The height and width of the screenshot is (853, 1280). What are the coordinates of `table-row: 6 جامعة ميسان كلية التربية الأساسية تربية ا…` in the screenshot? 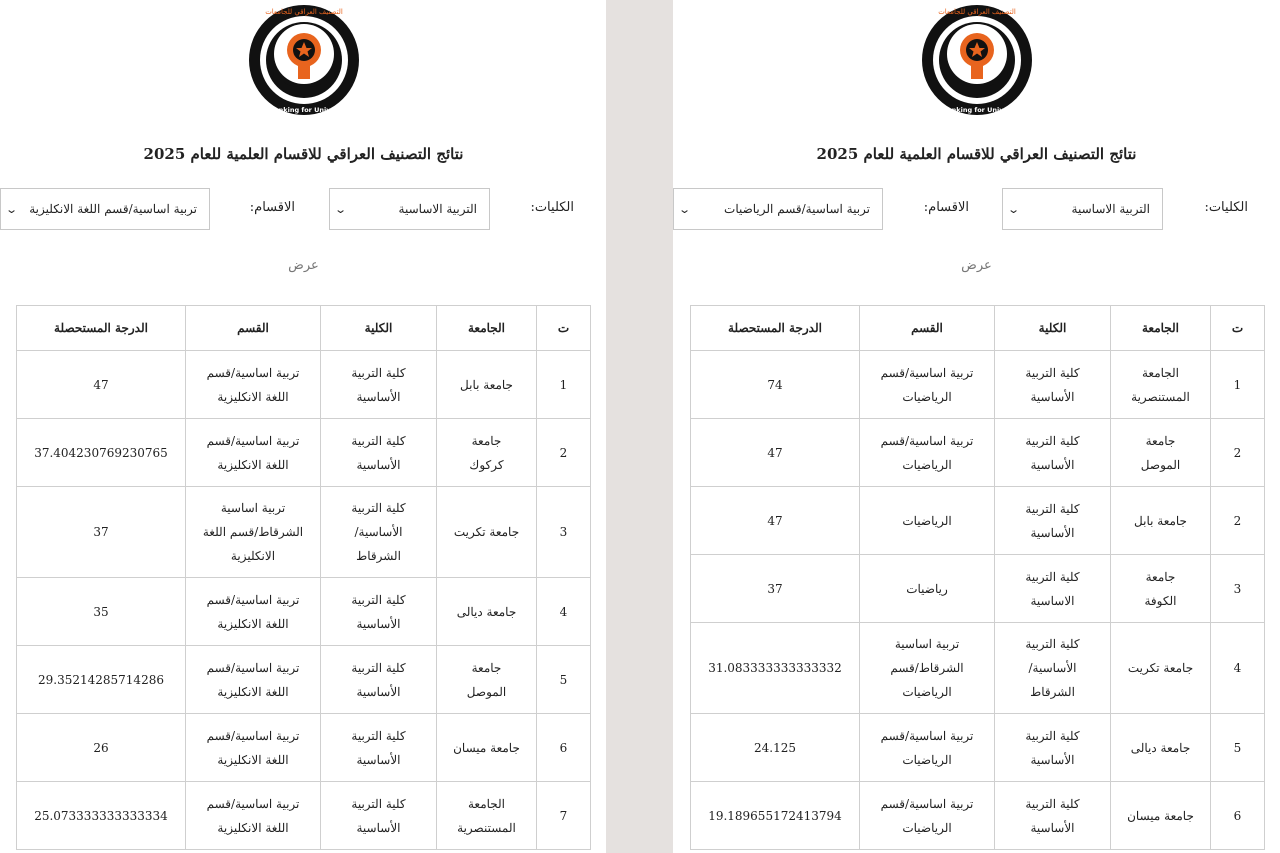 It's located at (977, 815).